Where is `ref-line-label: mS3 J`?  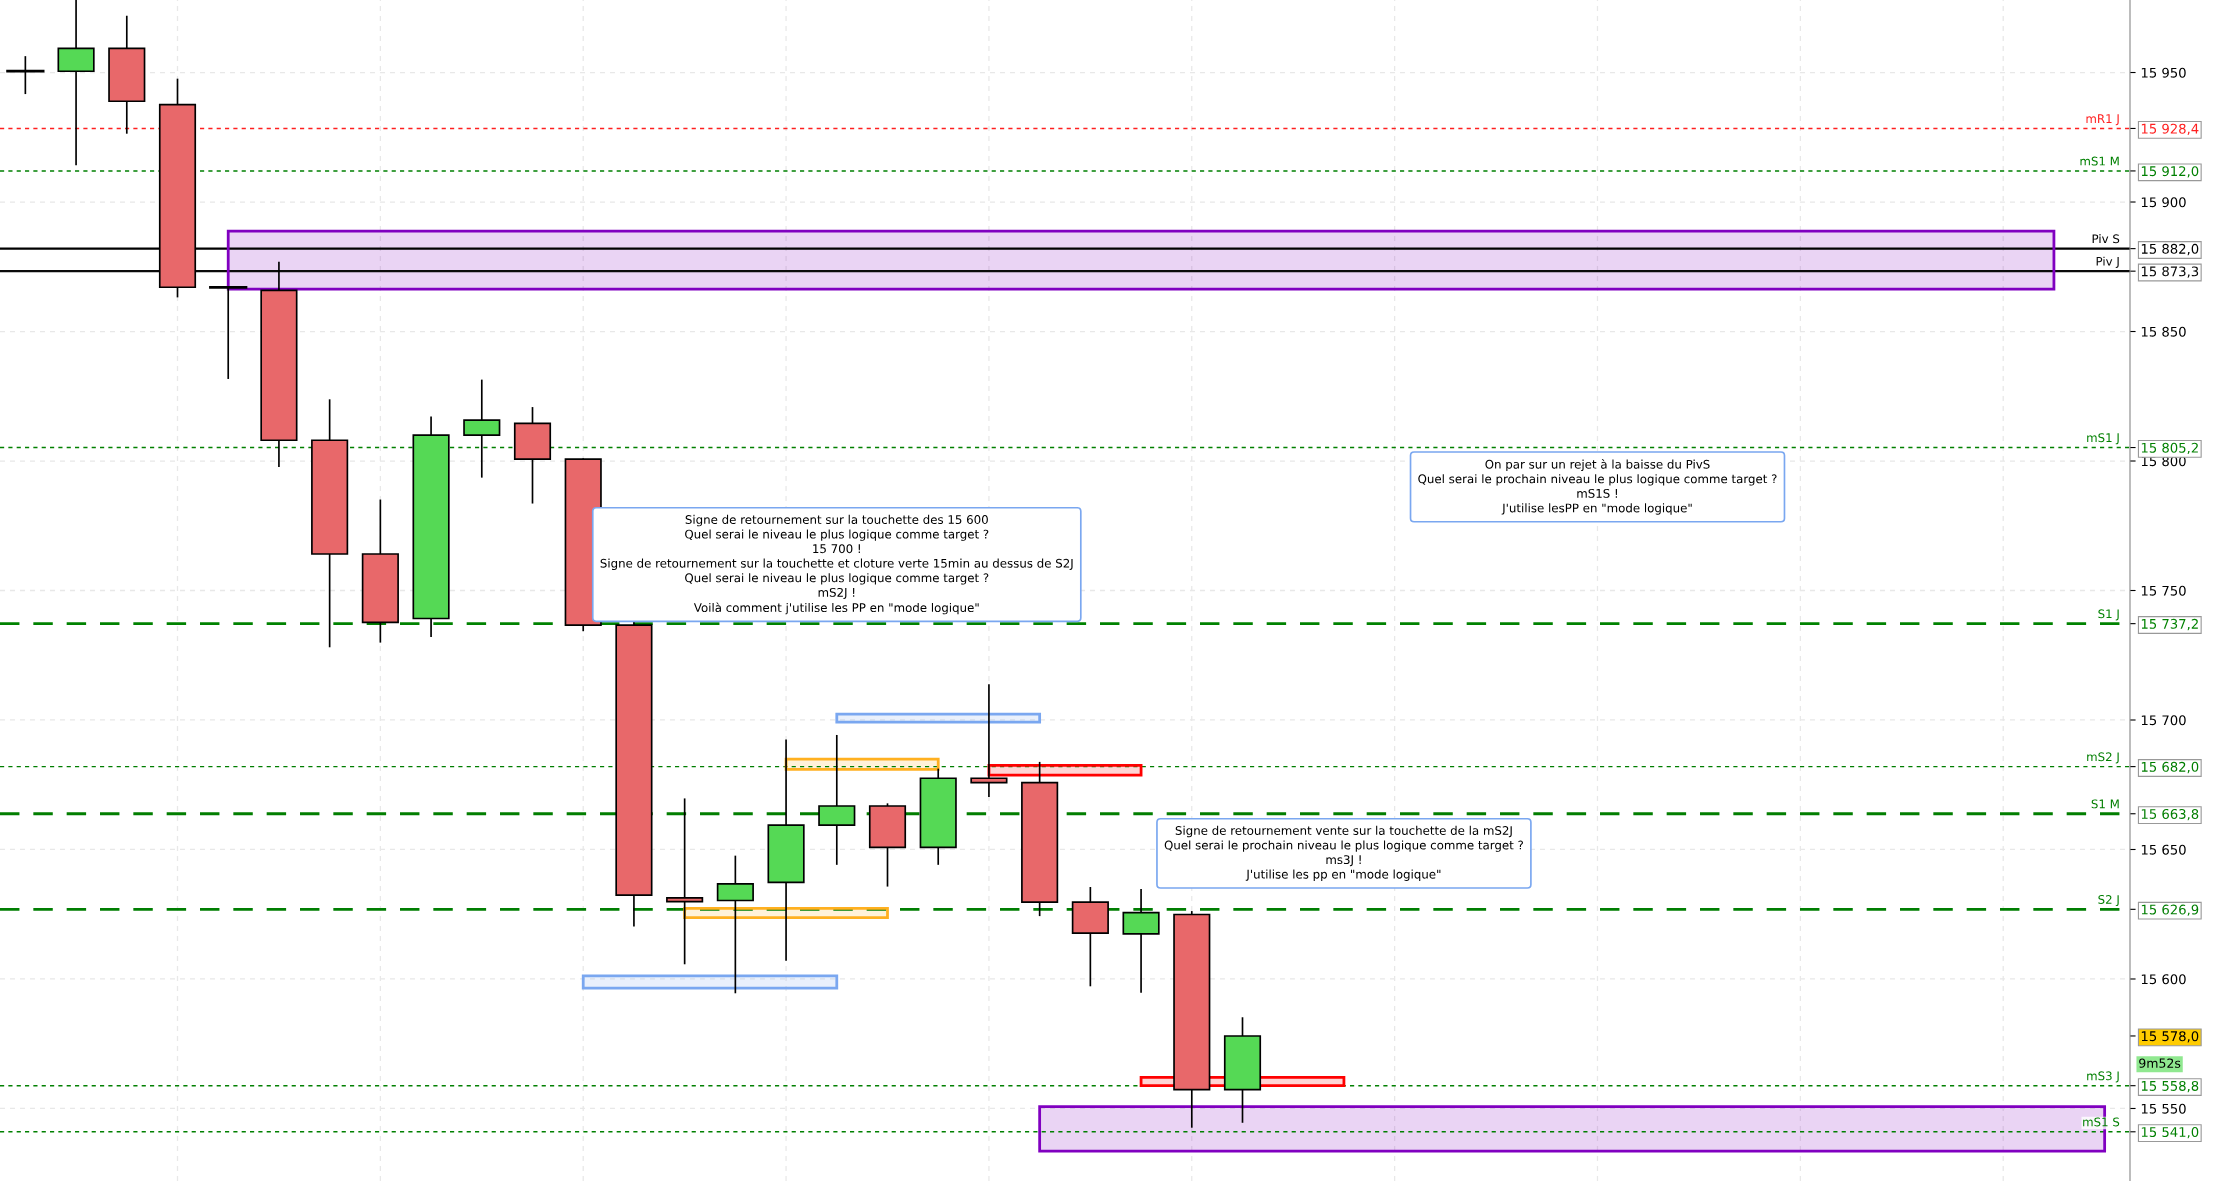
ref-line-label: mS3 J is located at coordinates (2103, 1077).